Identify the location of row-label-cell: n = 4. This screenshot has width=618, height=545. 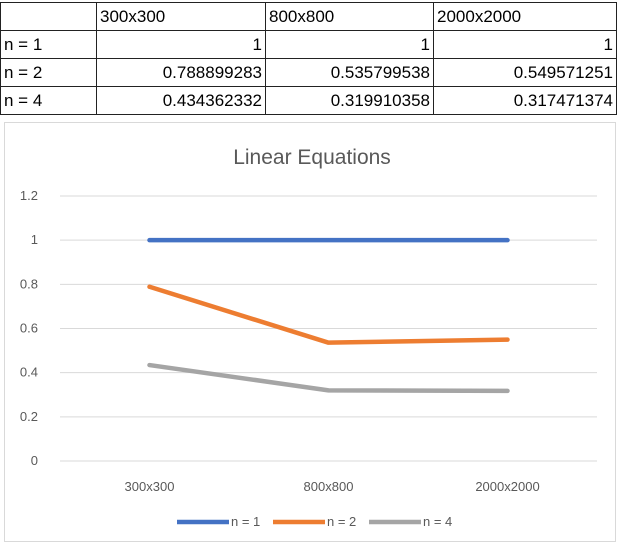
(48, 100).